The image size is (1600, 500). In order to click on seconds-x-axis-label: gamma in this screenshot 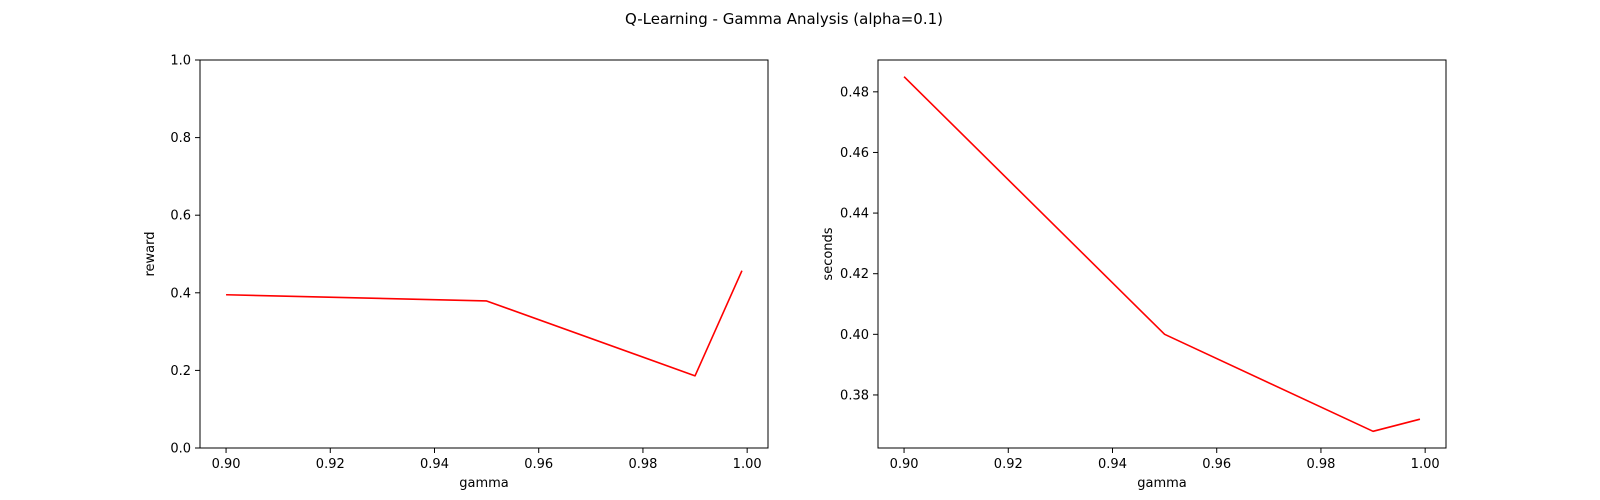, I will do `click(1162, 483)`.